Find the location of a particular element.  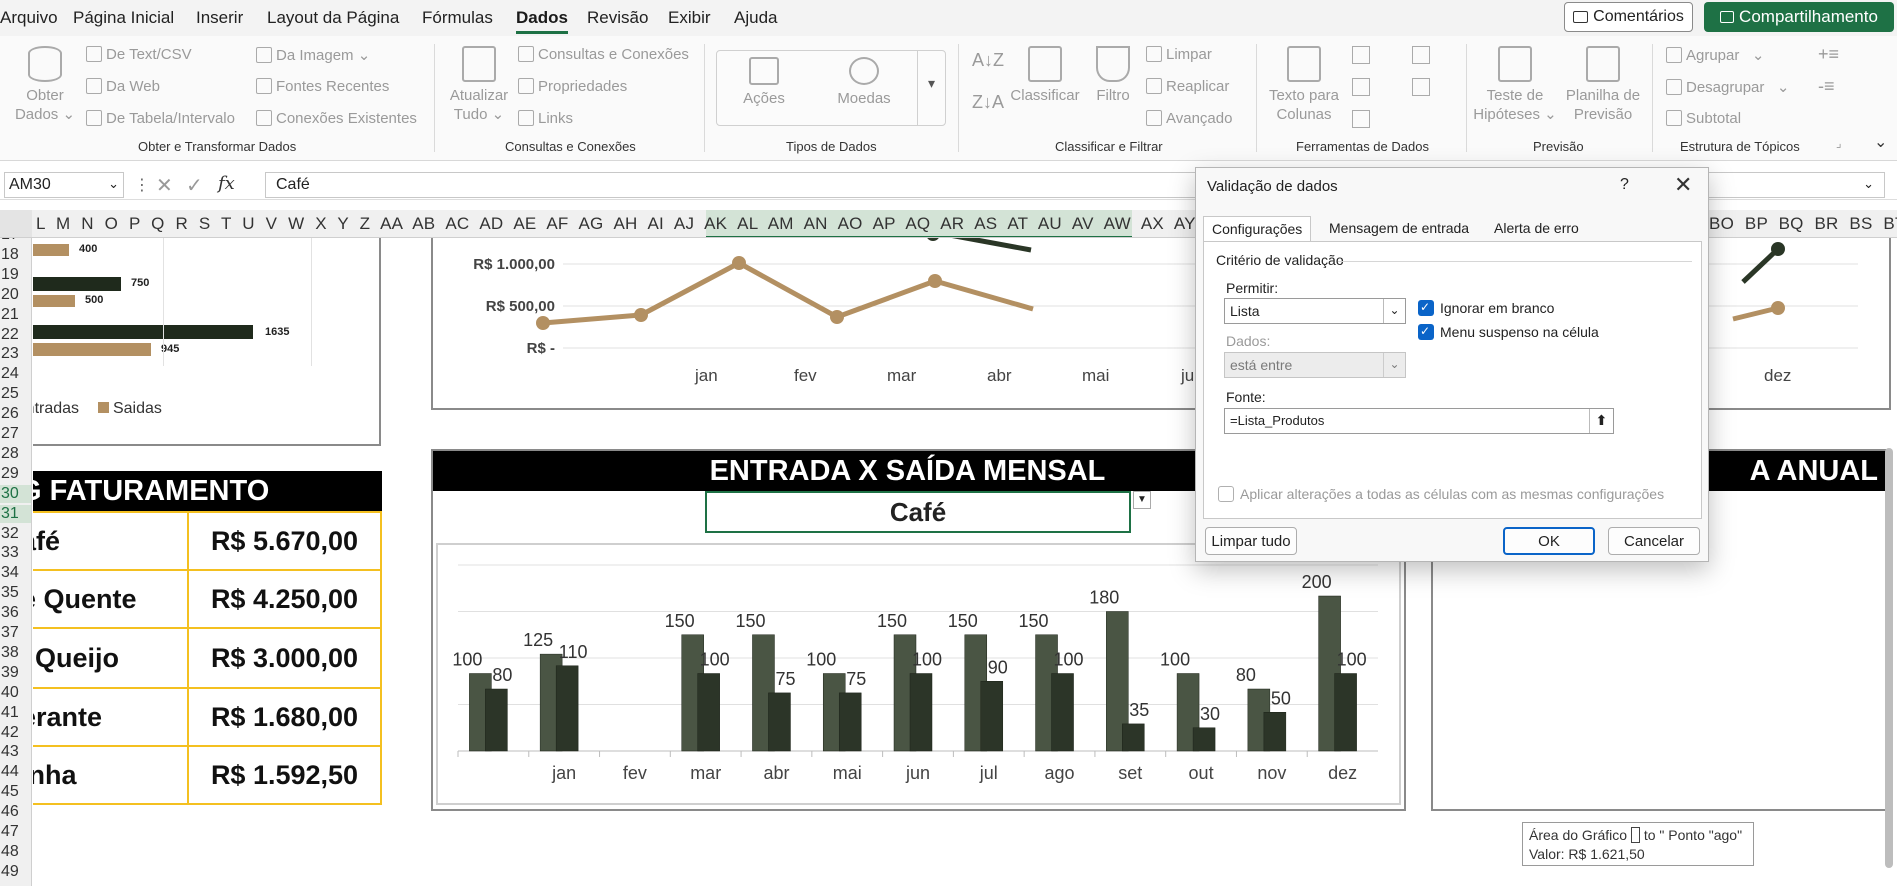

advanced-filter: Avançado is located at coordinates (1189, 118).